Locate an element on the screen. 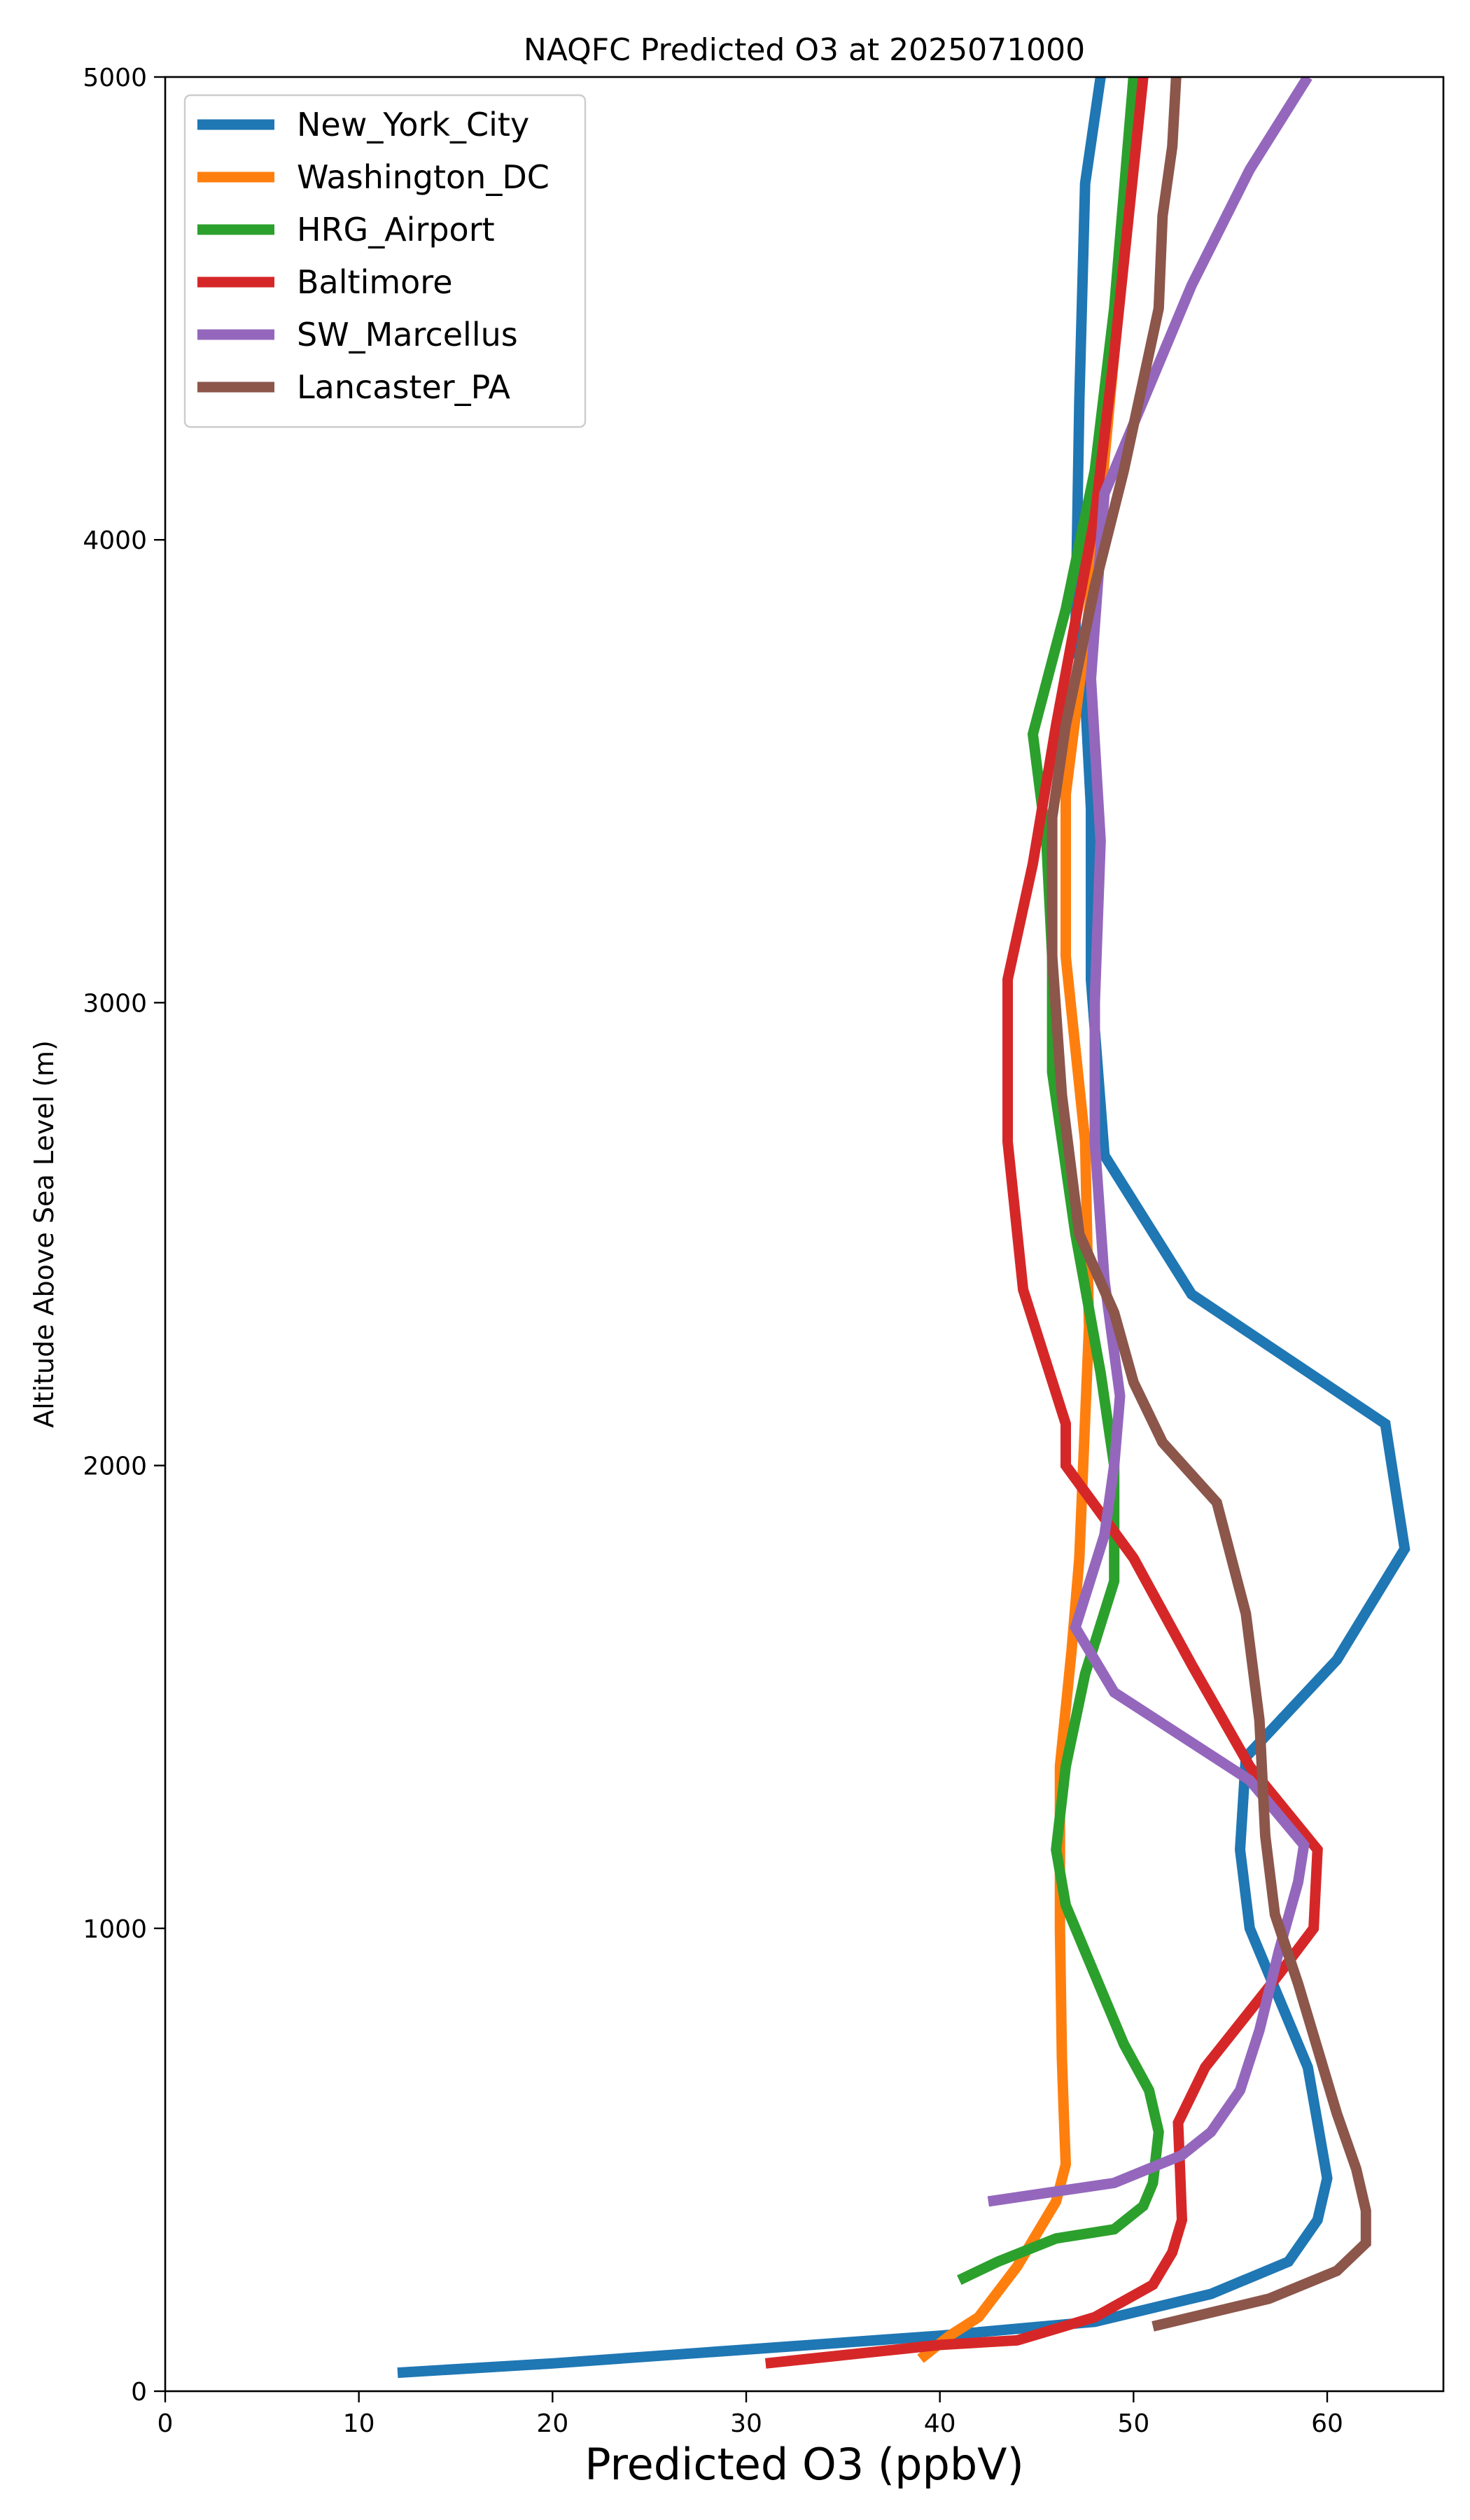  chart-title: NAQFC Predicted O3 at 2025071000 is located at coordinates (804, 50).